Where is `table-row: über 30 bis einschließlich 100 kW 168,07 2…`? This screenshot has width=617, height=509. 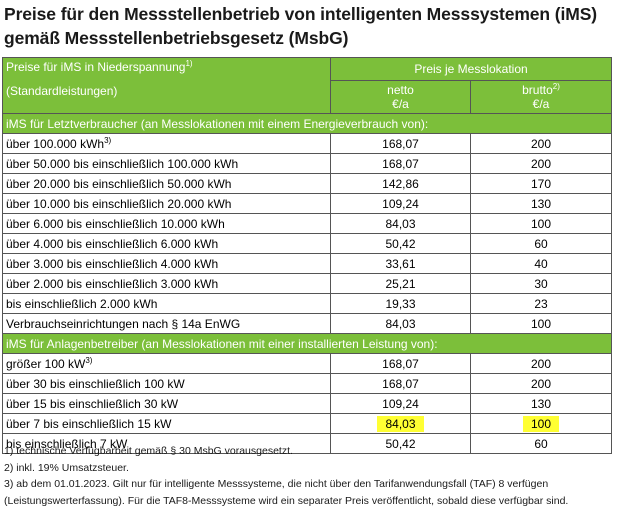 table-row: über 30 bis einschließlich 100 kW 168,07 2… is located at coordinates (307, 384).